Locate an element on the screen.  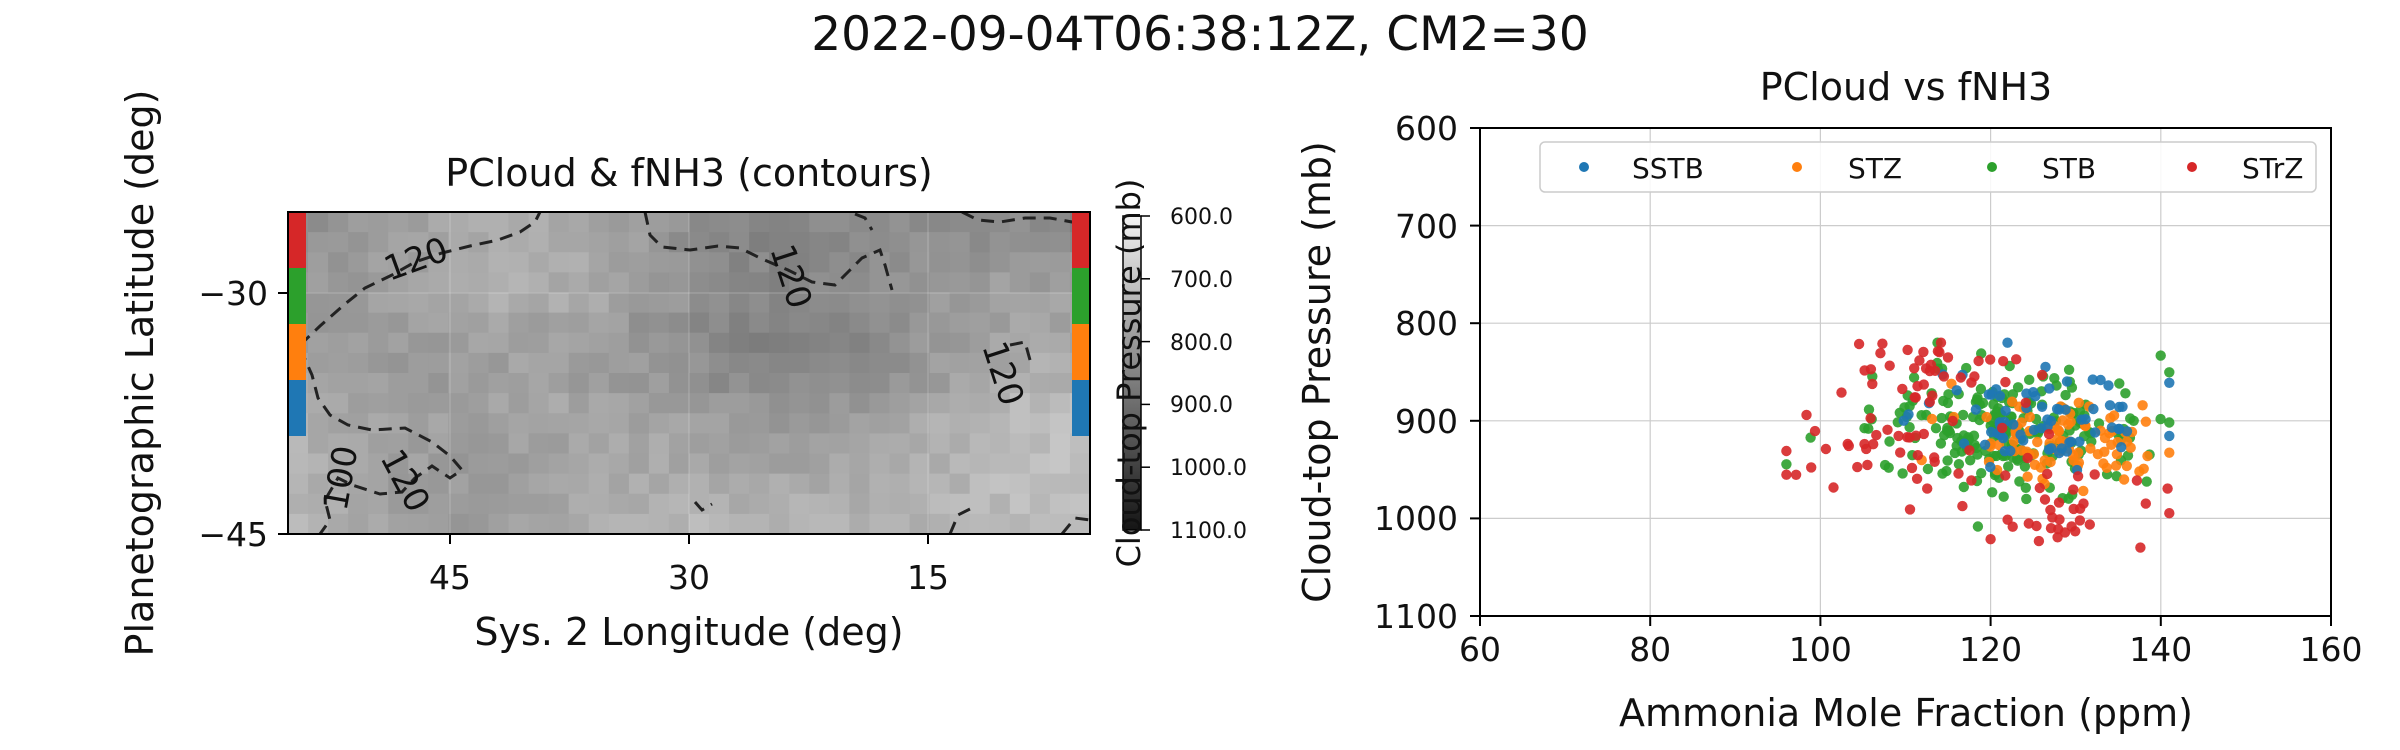
scatter-point-stz is located at coordinates (2116, 465).